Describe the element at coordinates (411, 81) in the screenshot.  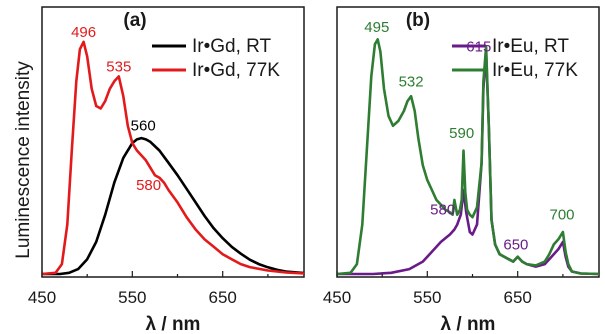
I see `peak-label-532: 532` at that location.